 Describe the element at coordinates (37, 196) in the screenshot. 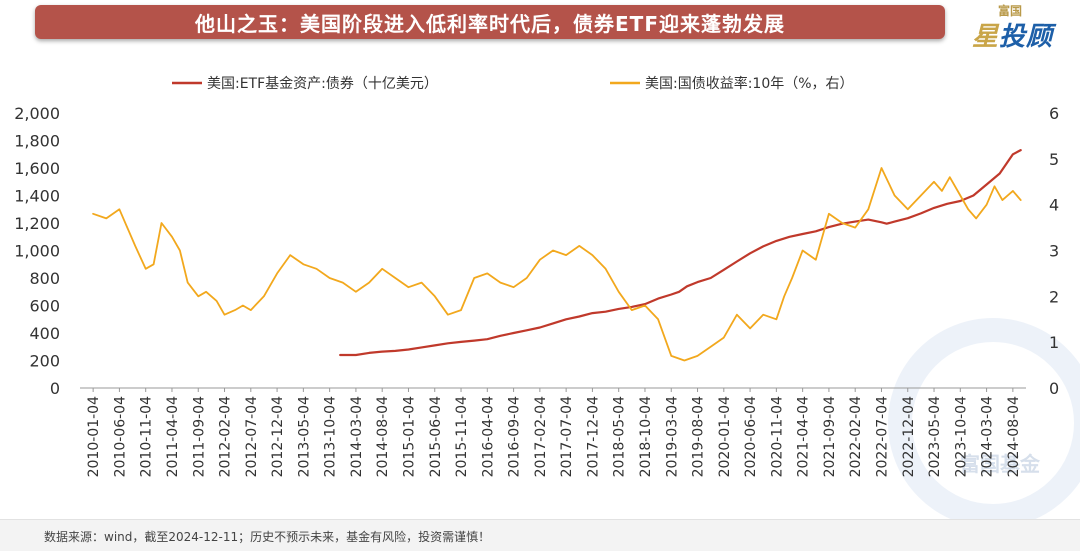

I see `y-left-tick-label: 1,400` at that location.